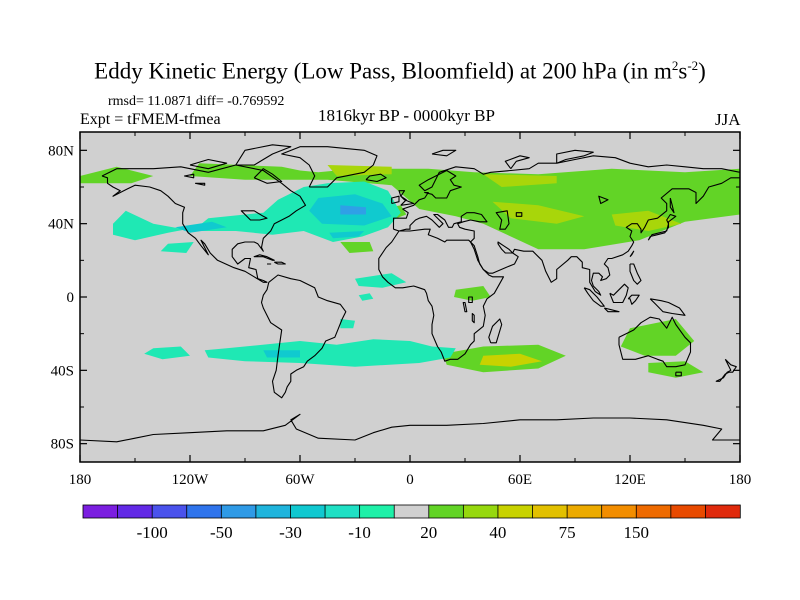 This screenshot has height=600, width=800. What do you see at coordinates (61, 225) in the screenshot?
I see `lat-tick-label: 40N` at bounding box center [61, 225].